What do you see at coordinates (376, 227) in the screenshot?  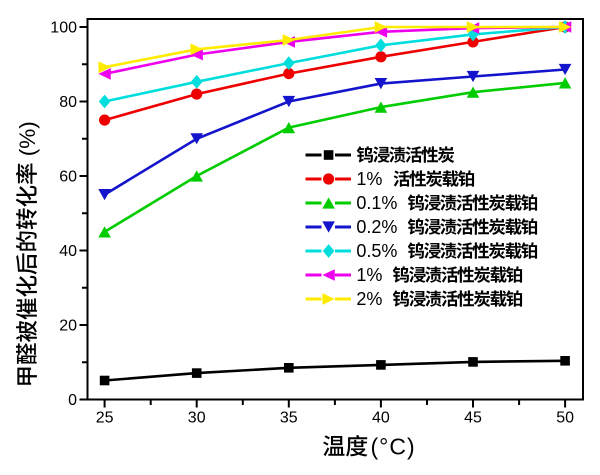 I see `svg-text: 0.2%` at bounding box center [376, 227].